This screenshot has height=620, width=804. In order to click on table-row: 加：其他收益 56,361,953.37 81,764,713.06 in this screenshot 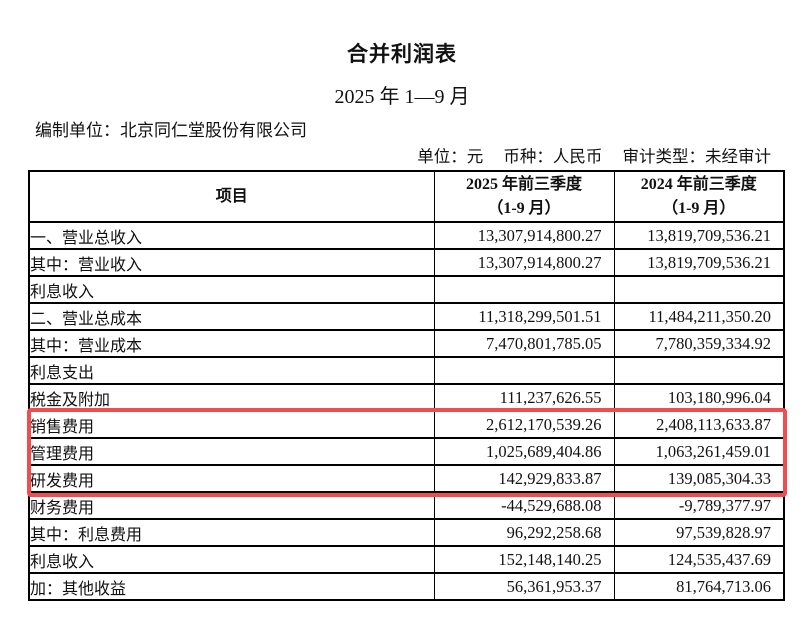, I will do `click(406, 586)`.